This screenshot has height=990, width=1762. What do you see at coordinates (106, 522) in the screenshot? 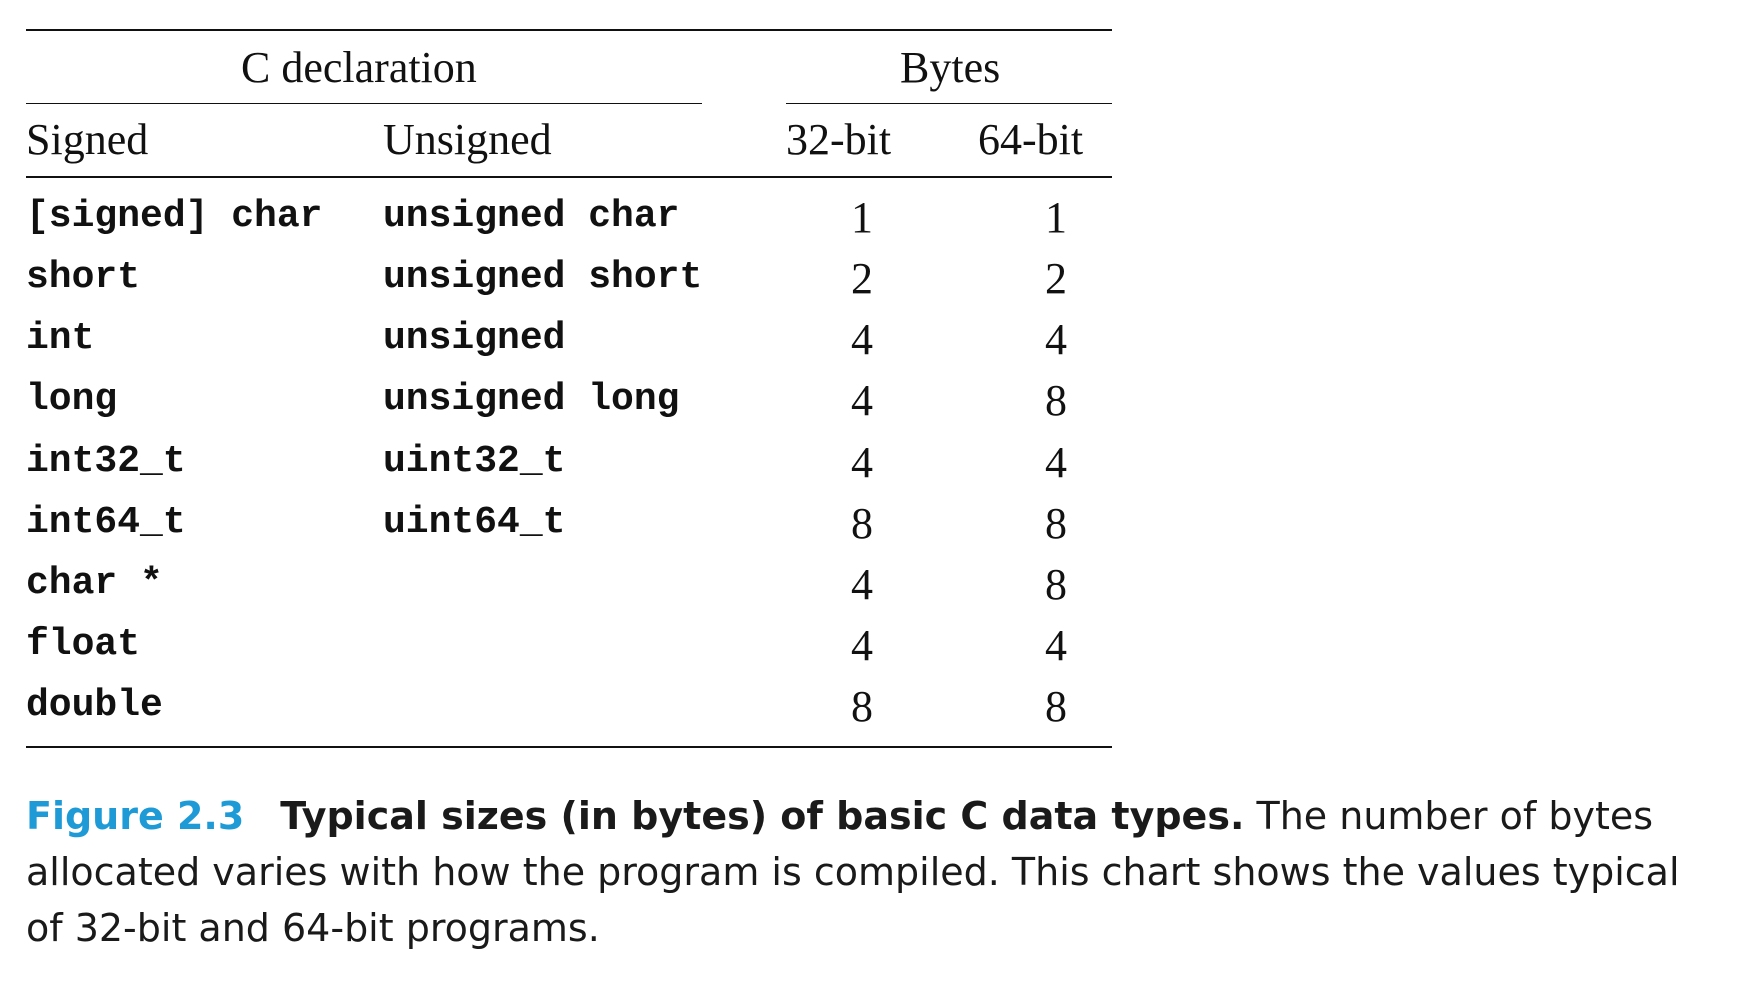
I see `signed-type: int64_t` at bounding box center [106, 522].